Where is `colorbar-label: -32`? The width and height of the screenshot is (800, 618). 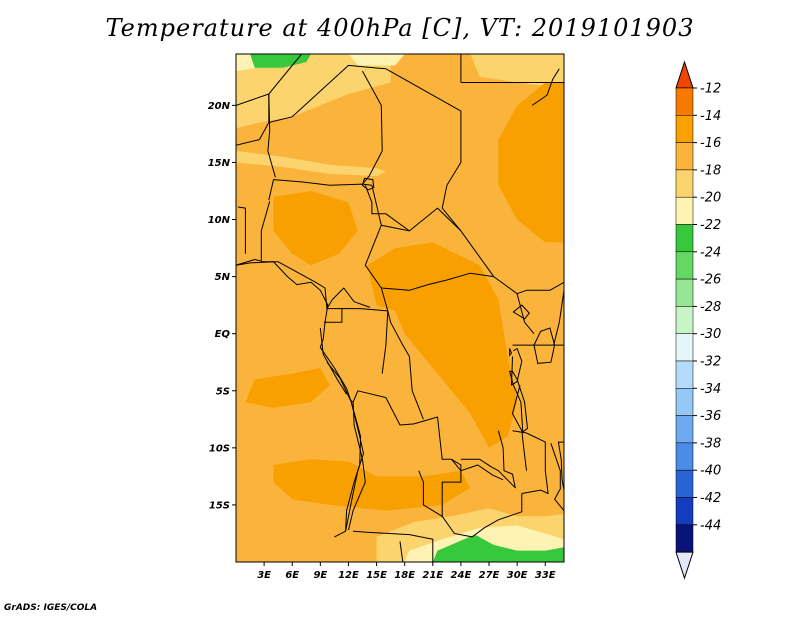 colorbar-label: -32 is located at coordinates (710, 362).